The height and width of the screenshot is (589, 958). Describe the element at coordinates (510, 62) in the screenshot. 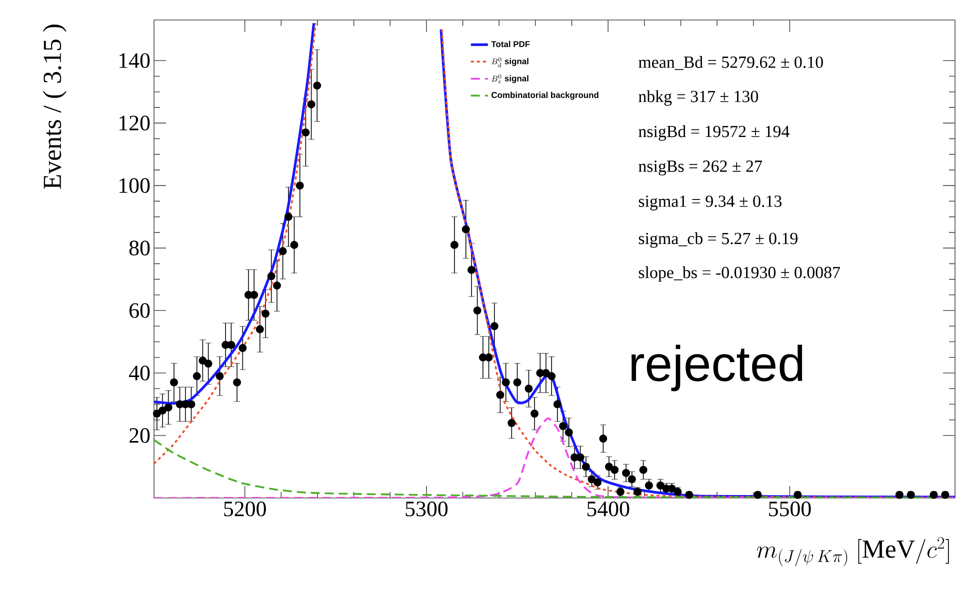

I see `legend-label: $B^{0}_{d}\ \textsf{\textbf{signal}}$` at that location.